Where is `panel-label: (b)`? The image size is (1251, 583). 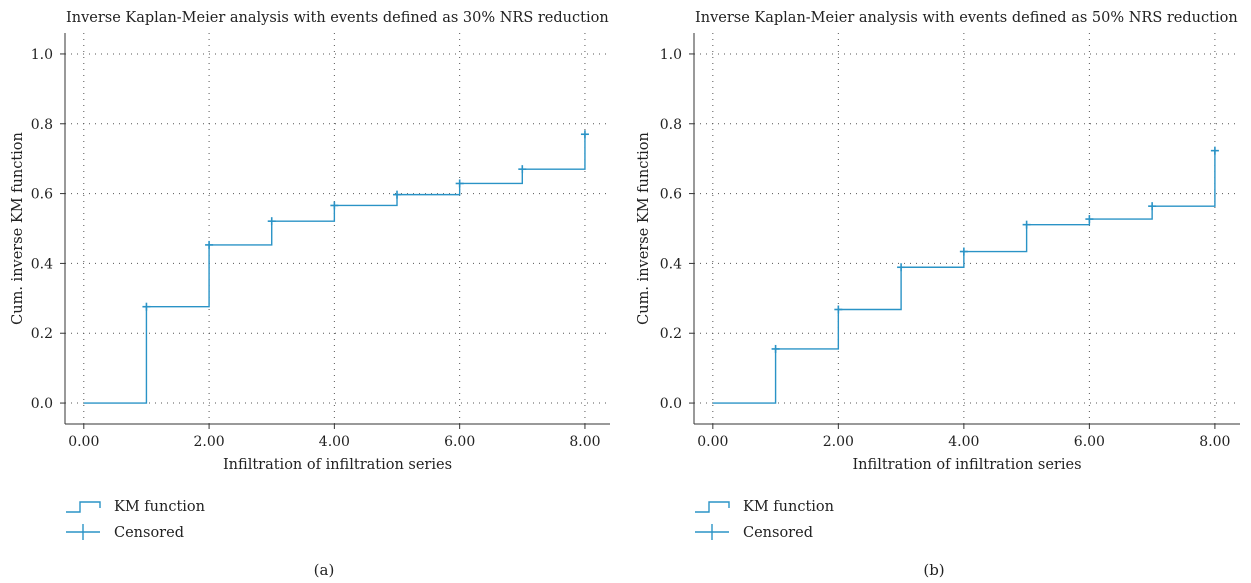
panel-label: (b) is located at coordinates (933, 570).